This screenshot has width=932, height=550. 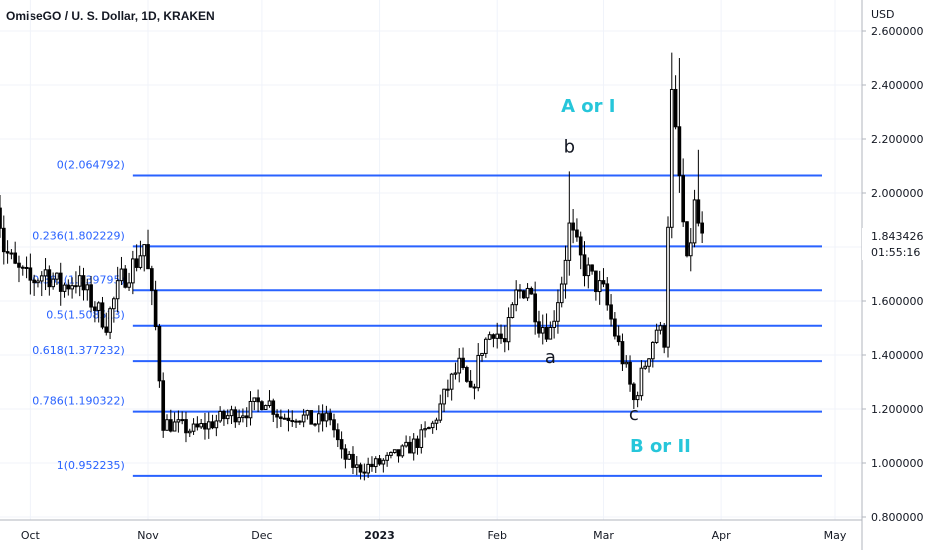 What do you see at coordinates (85, 315) in the screenshot?
I see `fib-level-label: 0.5(1.508513)` at bounding box center [85, 315].